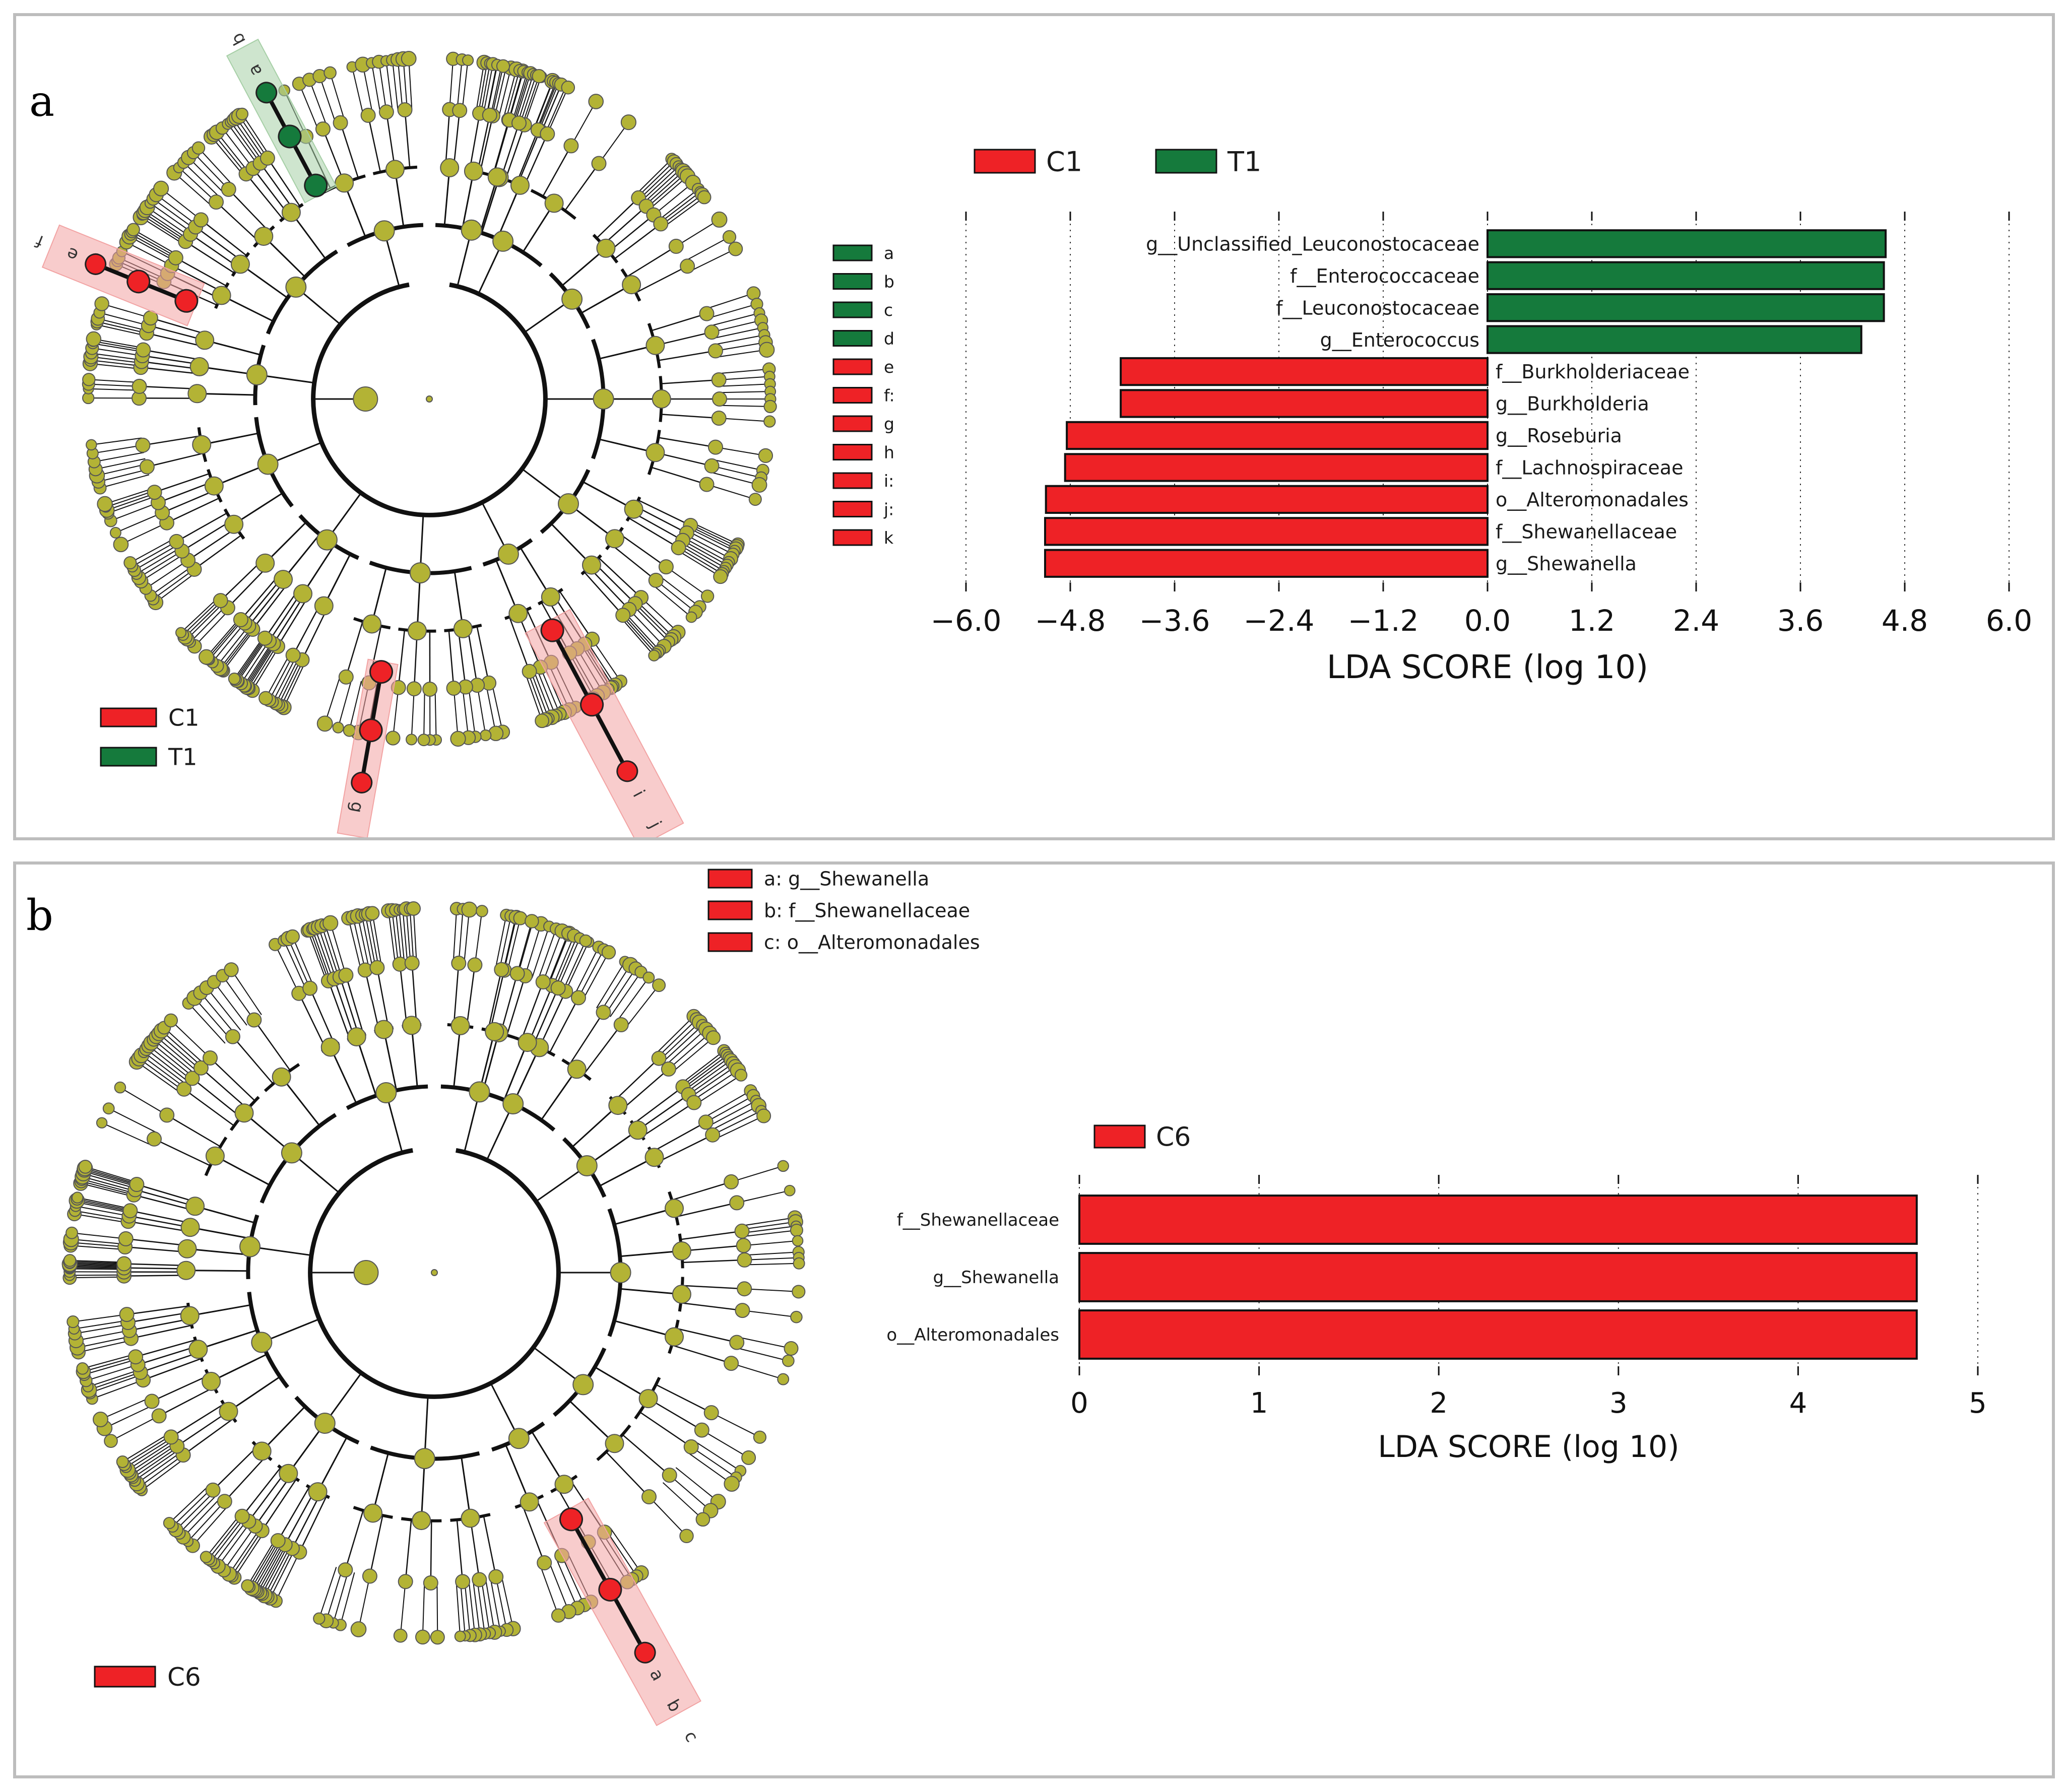 This screenshot has width=2067, height=1792. What do you see at coordinates (1593, 500) in the screenshot?
I see `pa-bar-label: o__Alteromonadales` at bounding box center [1593, 500].